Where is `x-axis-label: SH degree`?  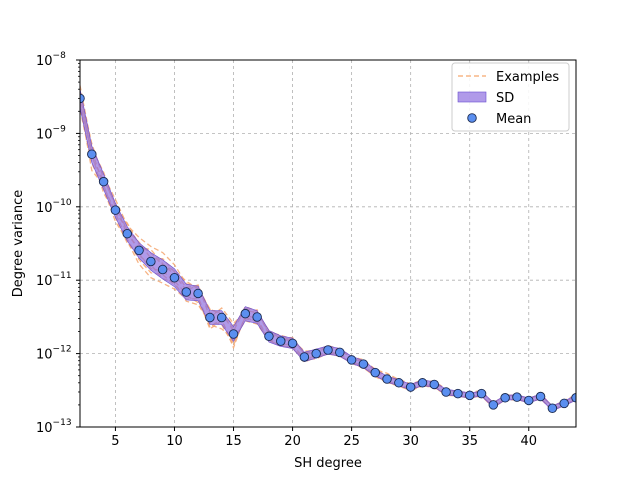 x-axis-label: SH degree is located at coordinates (328, 463).